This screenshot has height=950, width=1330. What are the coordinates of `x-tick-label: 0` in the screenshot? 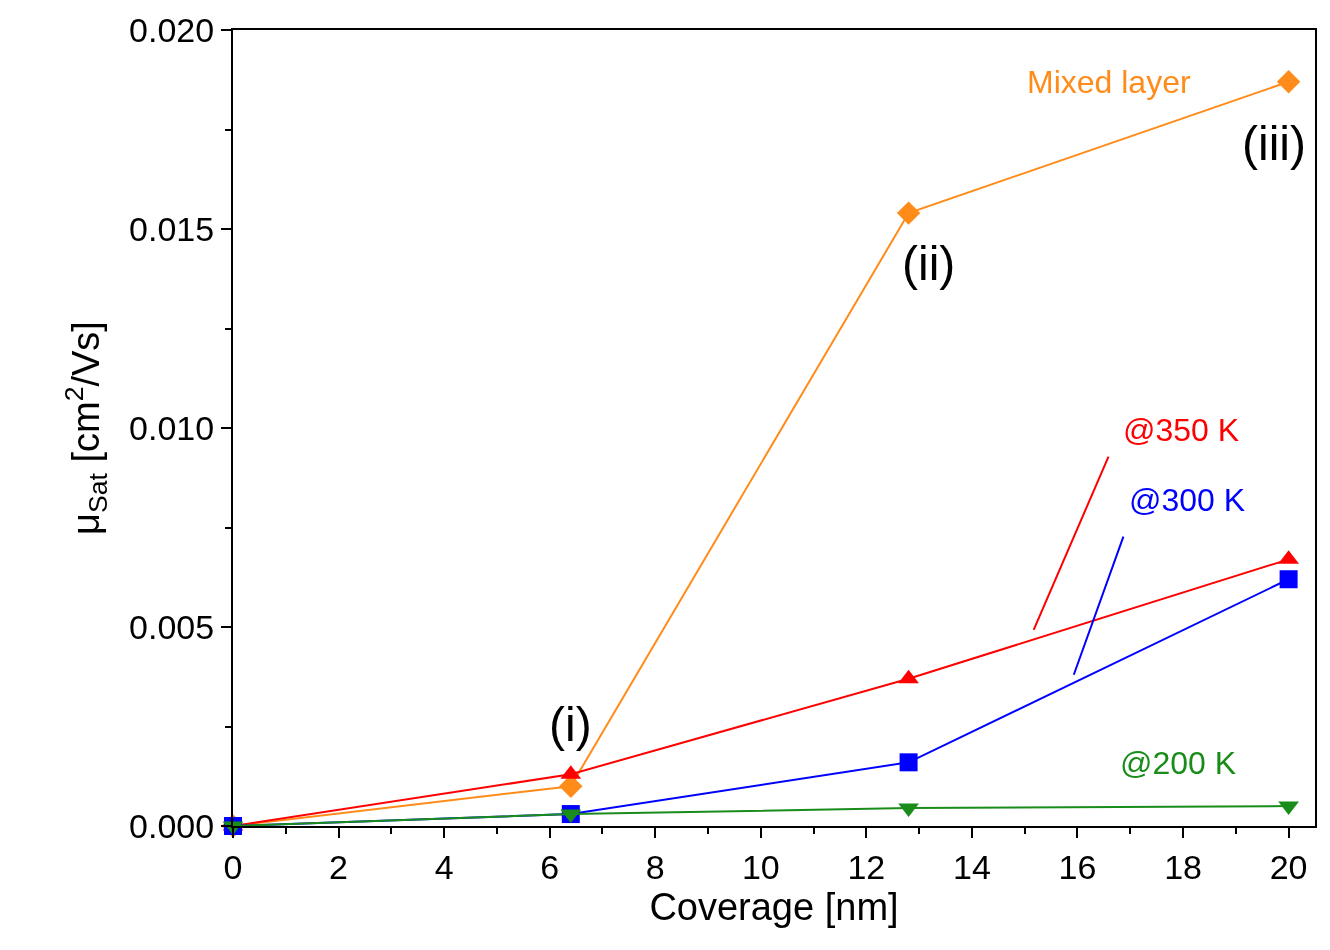 It's located at (233, 866).